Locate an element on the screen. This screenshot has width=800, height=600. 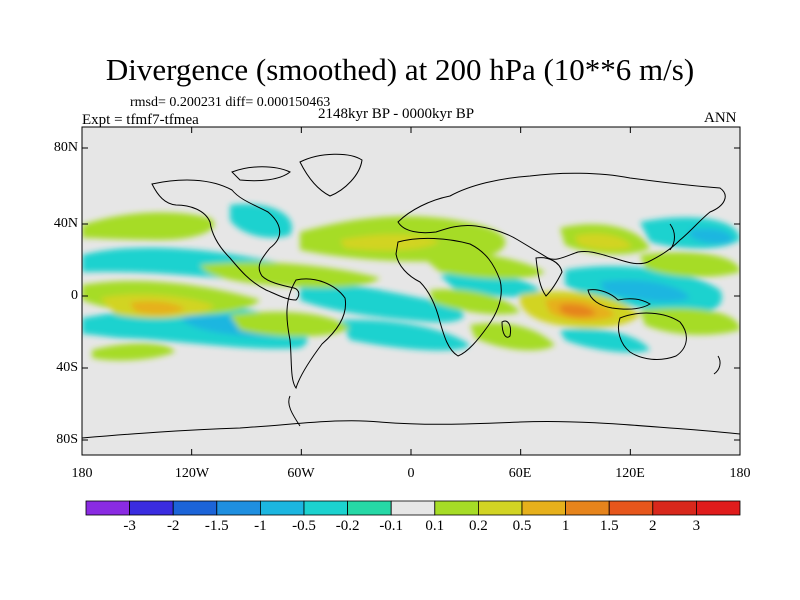
lat-label-40n: 40N is located at coordinates (65, 223).